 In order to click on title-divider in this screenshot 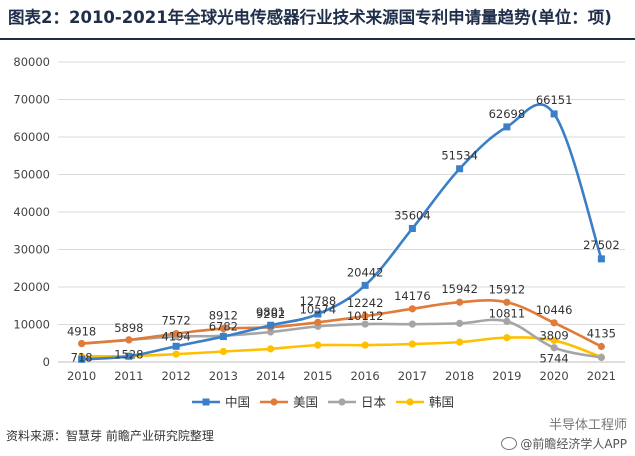, I will do `click(317, 39)`.